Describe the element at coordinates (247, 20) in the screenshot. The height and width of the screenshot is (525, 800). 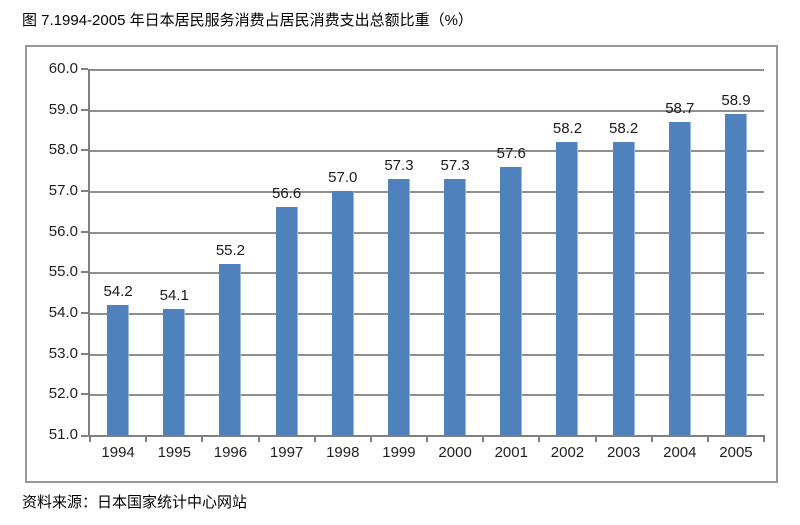
I see `figure-title: 图 7.1994-2005 年日本居民服务消费占居民消费支出总额比重（%）` at that location.